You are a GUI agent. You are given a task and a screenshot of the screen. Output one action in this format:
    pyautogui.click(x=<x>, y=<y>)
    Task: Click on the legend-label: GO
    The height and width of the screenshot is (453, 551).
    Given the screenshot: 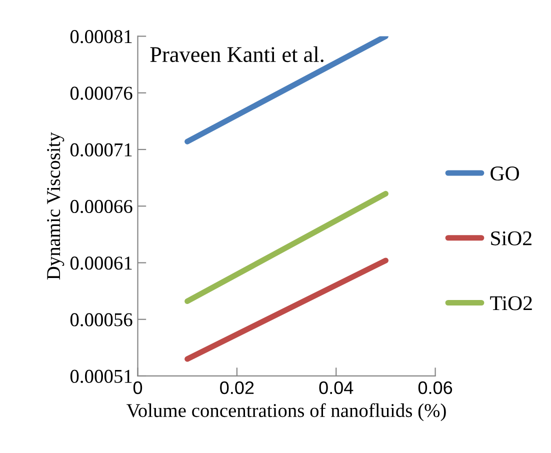 What is the action you would take?
    pyautogui.click(x=504, y=173)
    